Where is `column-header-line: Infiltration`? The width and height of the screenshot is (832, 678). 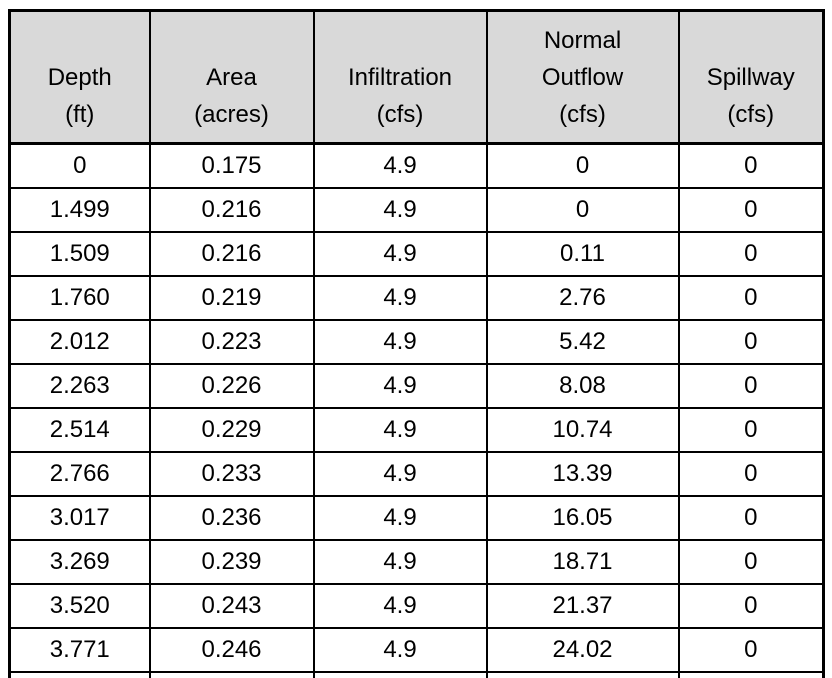
column-header-line: Infiltration is located at coordinates (400, 77).